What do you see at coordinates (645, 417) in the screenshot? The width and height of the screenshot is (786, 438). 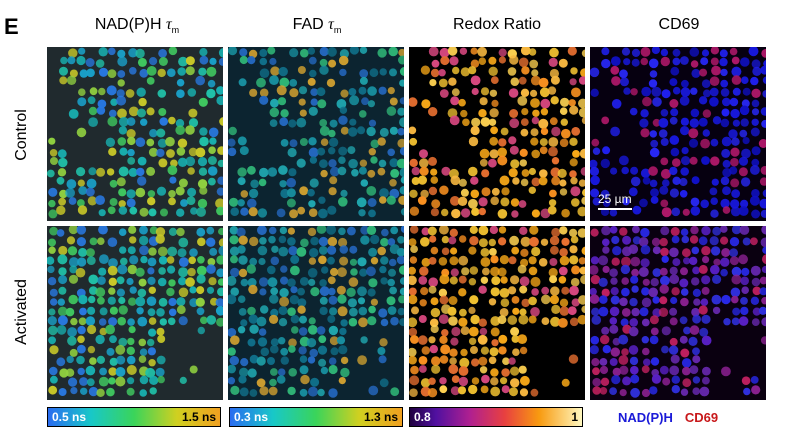 I see `legend-nadph: NAD(P)H` at bounding box center [645, 417].